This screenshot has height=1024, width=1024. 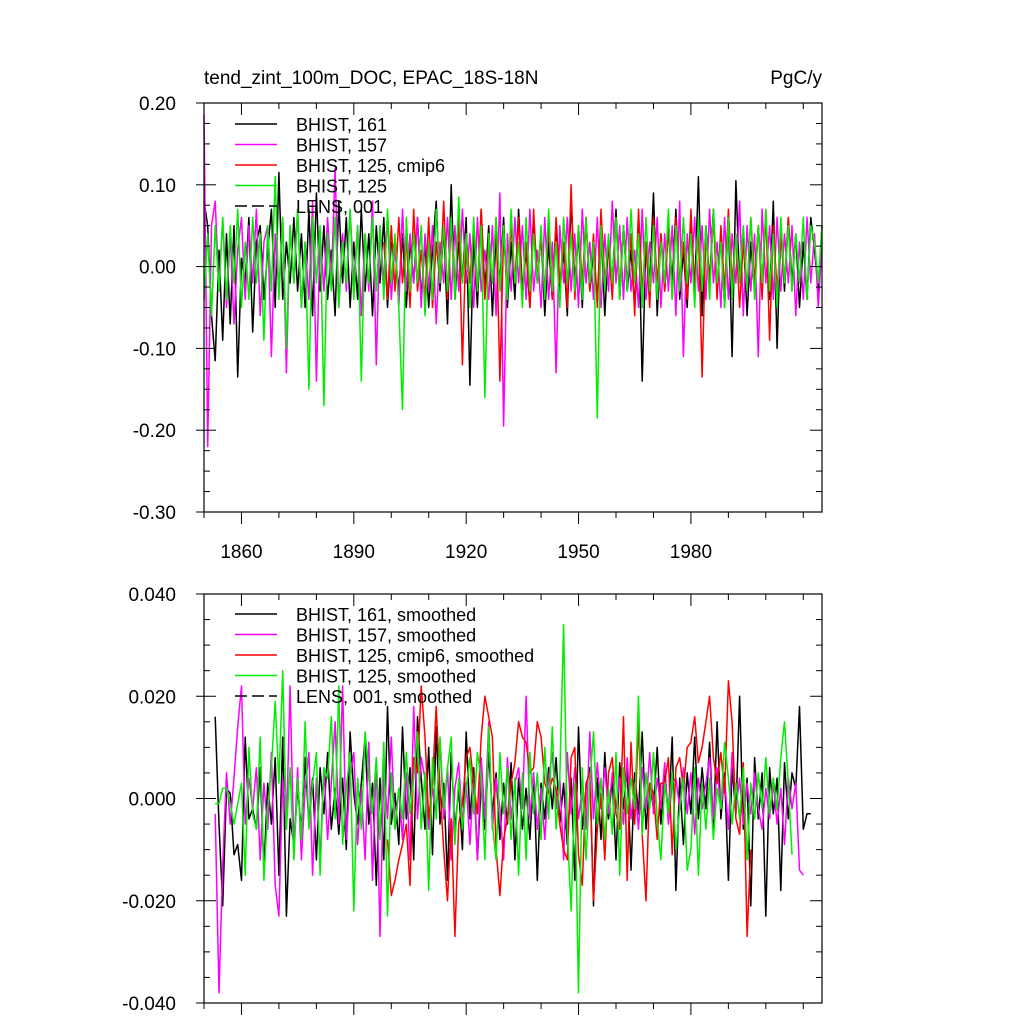 I want to click on panel-2-y-tick-label: 0.020, so click(x=152, y=697).